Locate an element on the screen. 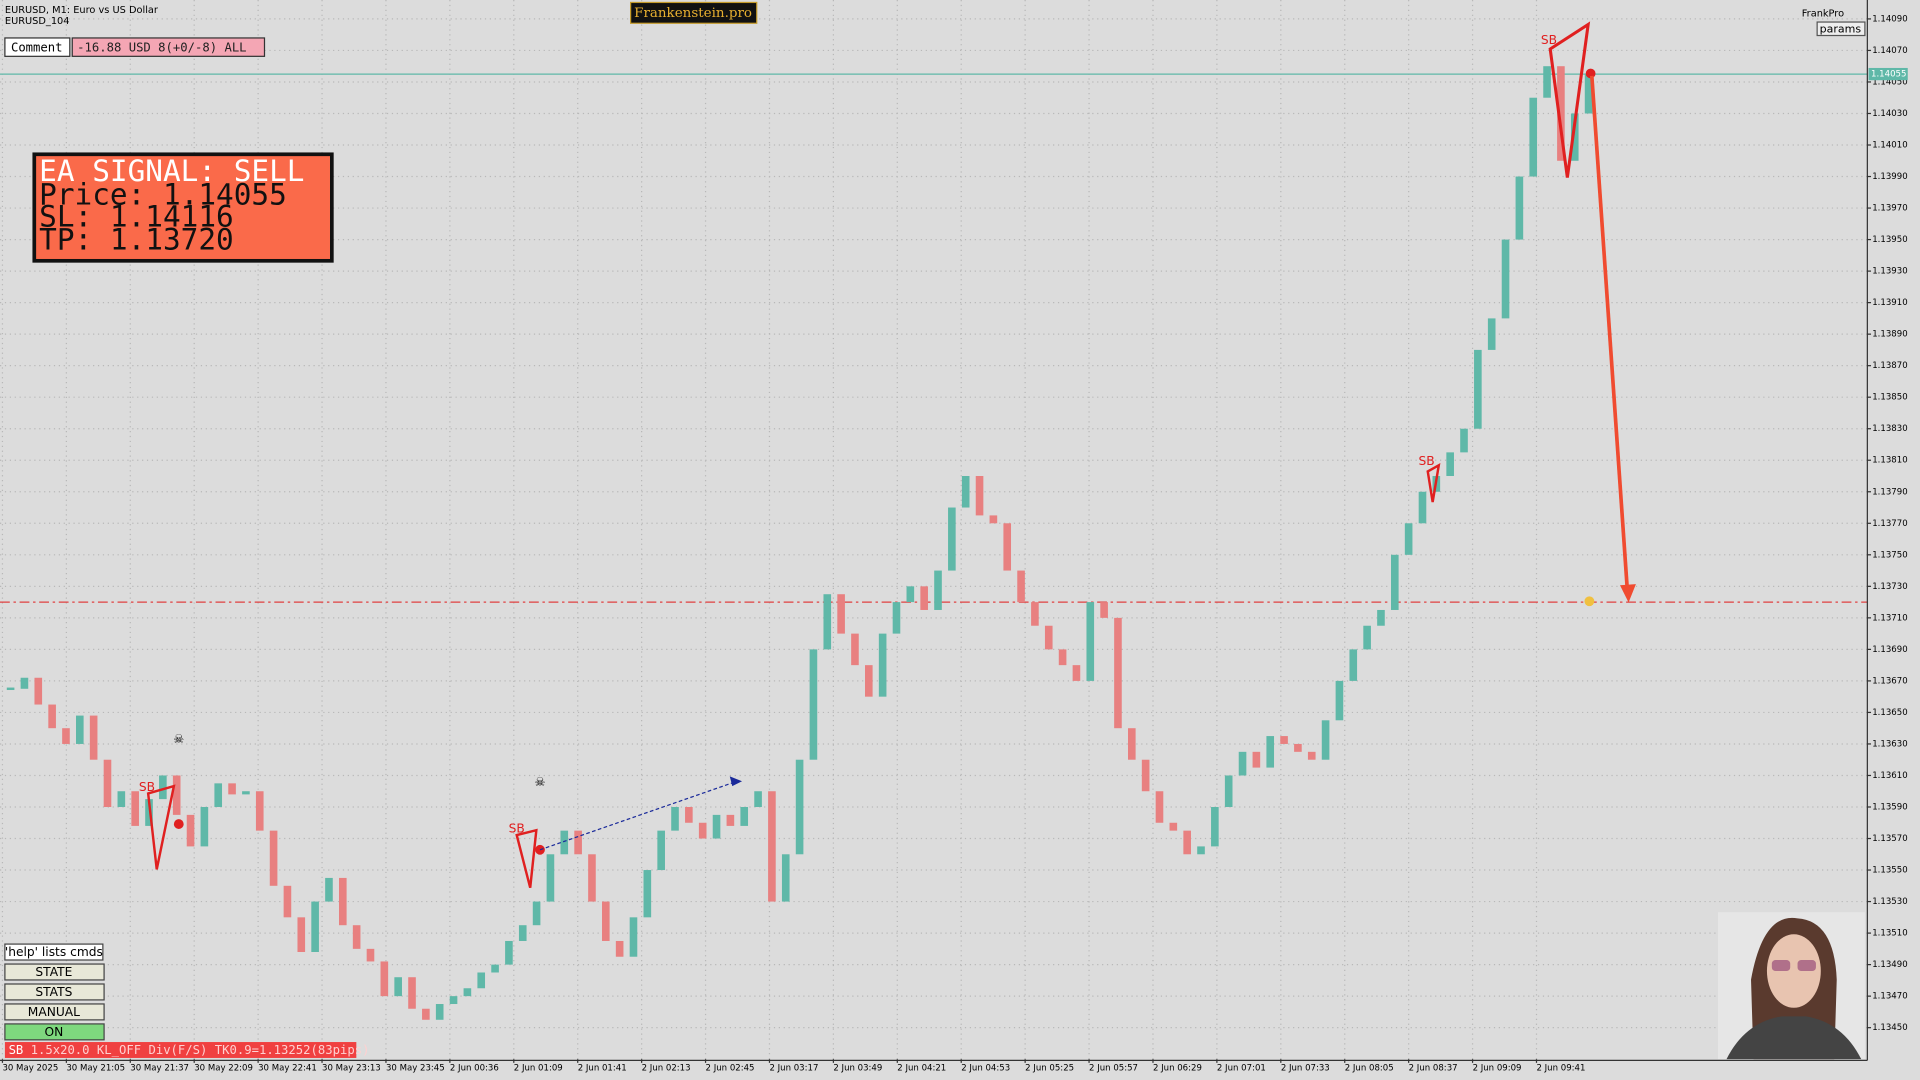 This screenshot has width=1920, height=1080. y-tick-label: 1.13770 is located at coordinates (1889, 524).